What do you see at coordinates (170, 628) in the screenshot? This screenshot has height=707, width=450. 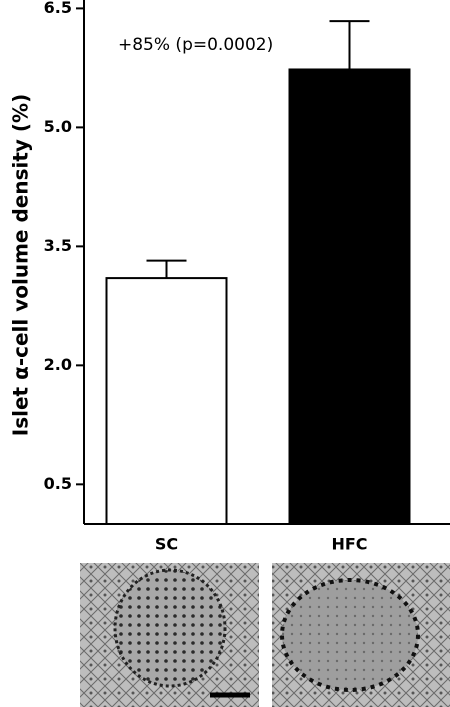 I see `islet-sc` at bounding box center [170, 628].